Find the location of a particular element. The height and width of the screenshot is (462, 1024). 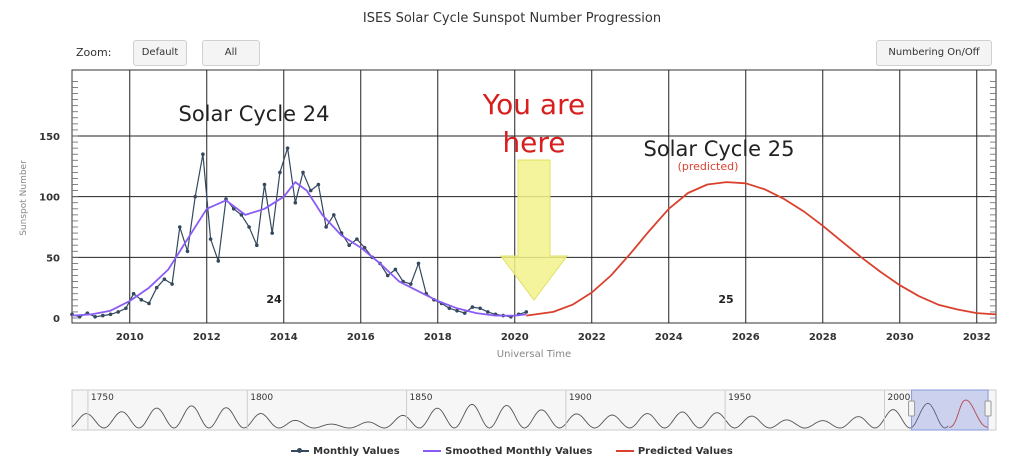

y-tick-label: 150 is located at coordinates (49, 137).